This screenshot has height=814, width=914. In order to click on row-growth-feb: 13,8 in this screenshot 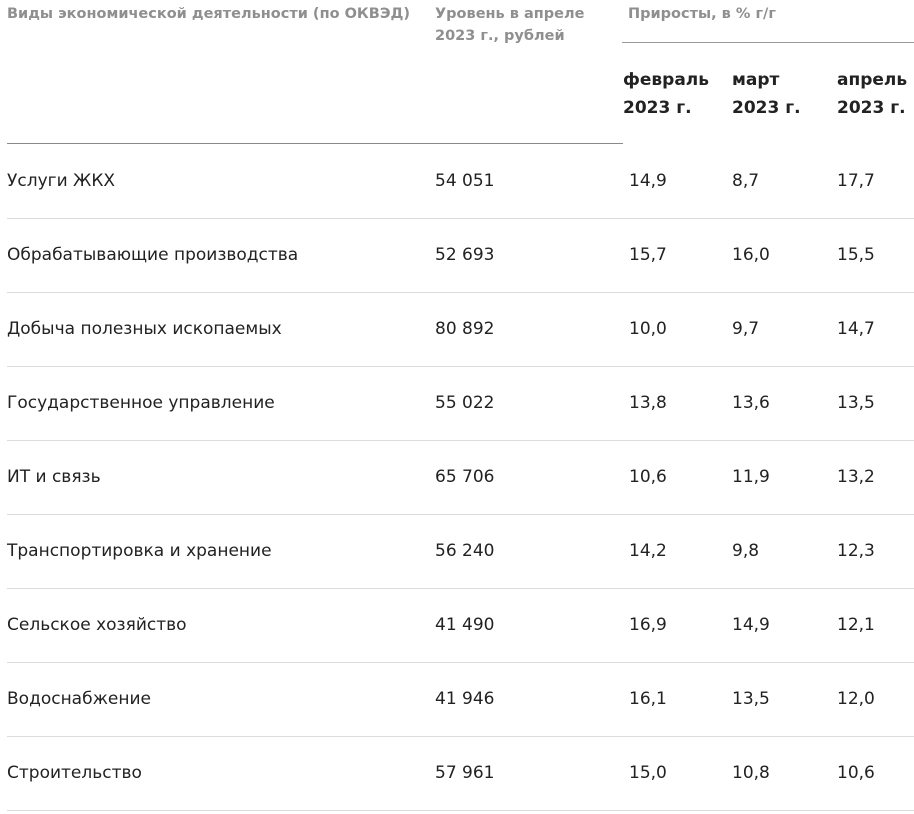, I will do `click(648, 403)`.